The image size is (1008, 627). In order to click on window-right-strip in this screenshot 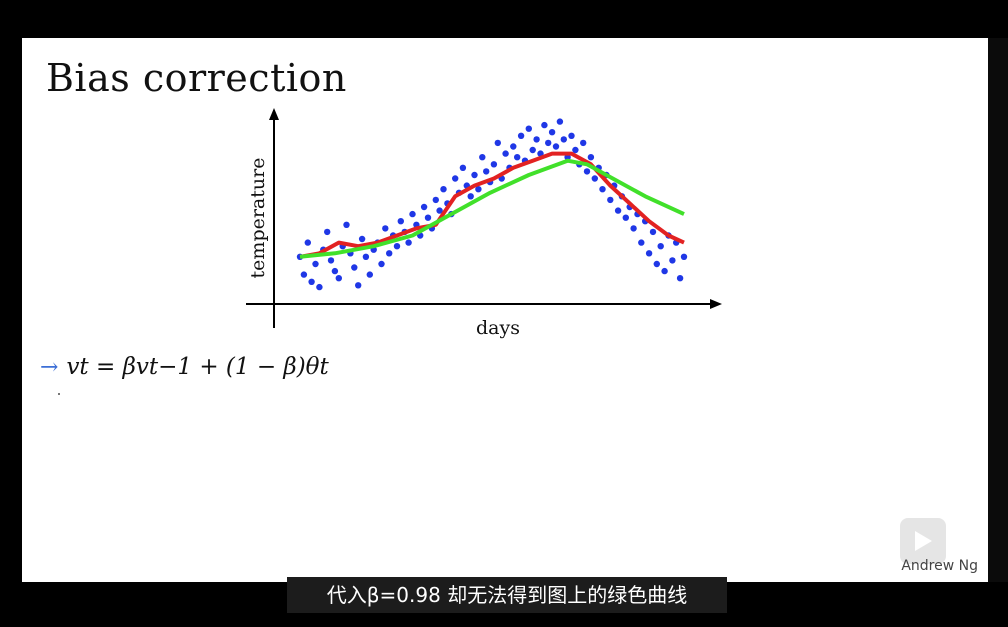, I will do `click(998, 310)`.